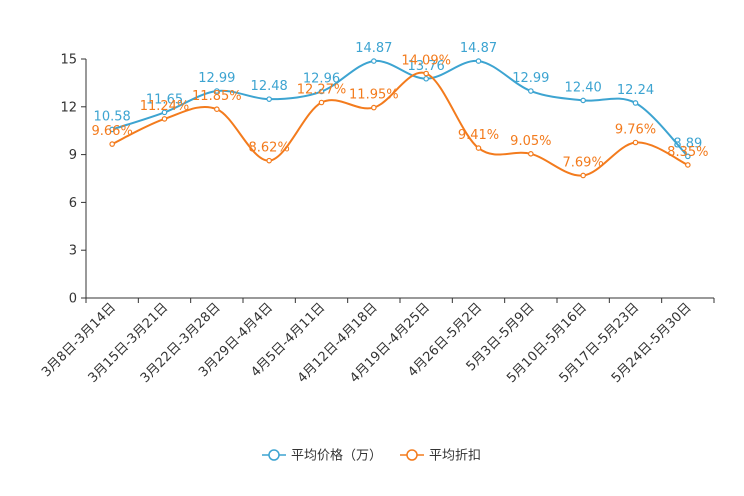  I want to click on data-label: 11.95%, so click(374, 95).